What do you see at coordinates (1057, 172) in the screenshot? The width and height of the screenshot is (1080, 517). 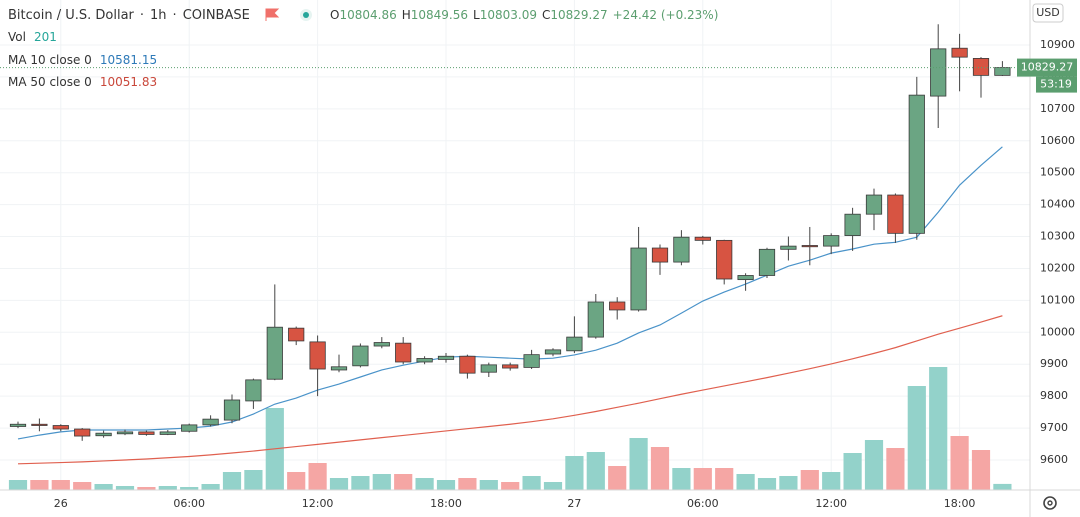 I see `y-tick-label: 10500` at bounding box center [1057, 172].